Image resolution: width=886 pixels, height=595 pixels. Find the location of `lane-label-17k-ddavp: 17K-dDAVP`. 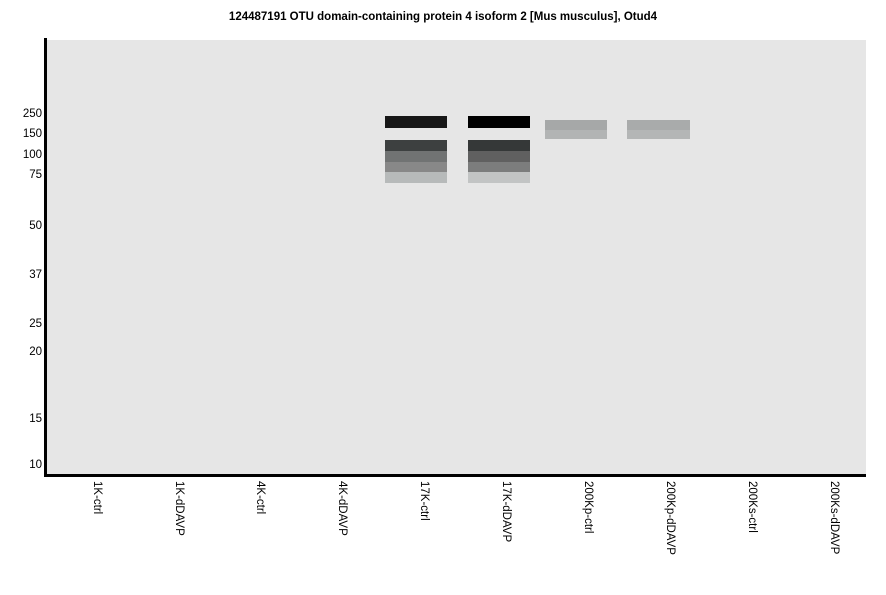

lane-label-17k-ddavp: 17K-dDAVP is located at coordinates (506, 512).